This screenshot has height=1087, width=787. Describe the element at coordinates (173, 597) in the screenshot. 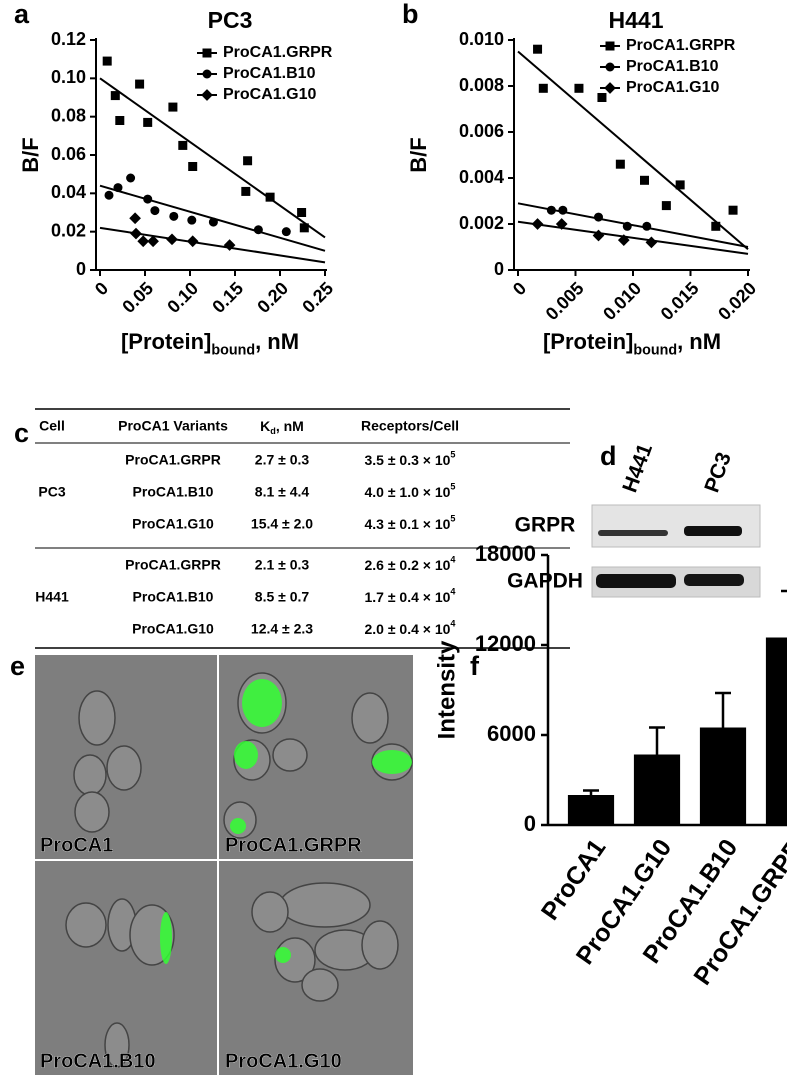

I see `table-cell: ProCA1.B10` at that location.